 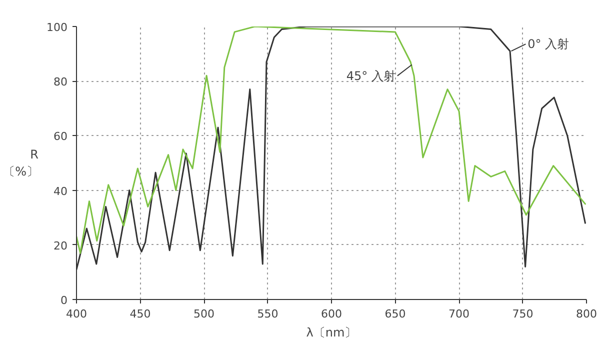 I want to click on x-tick-label: 600, so click(x=331, y=314).